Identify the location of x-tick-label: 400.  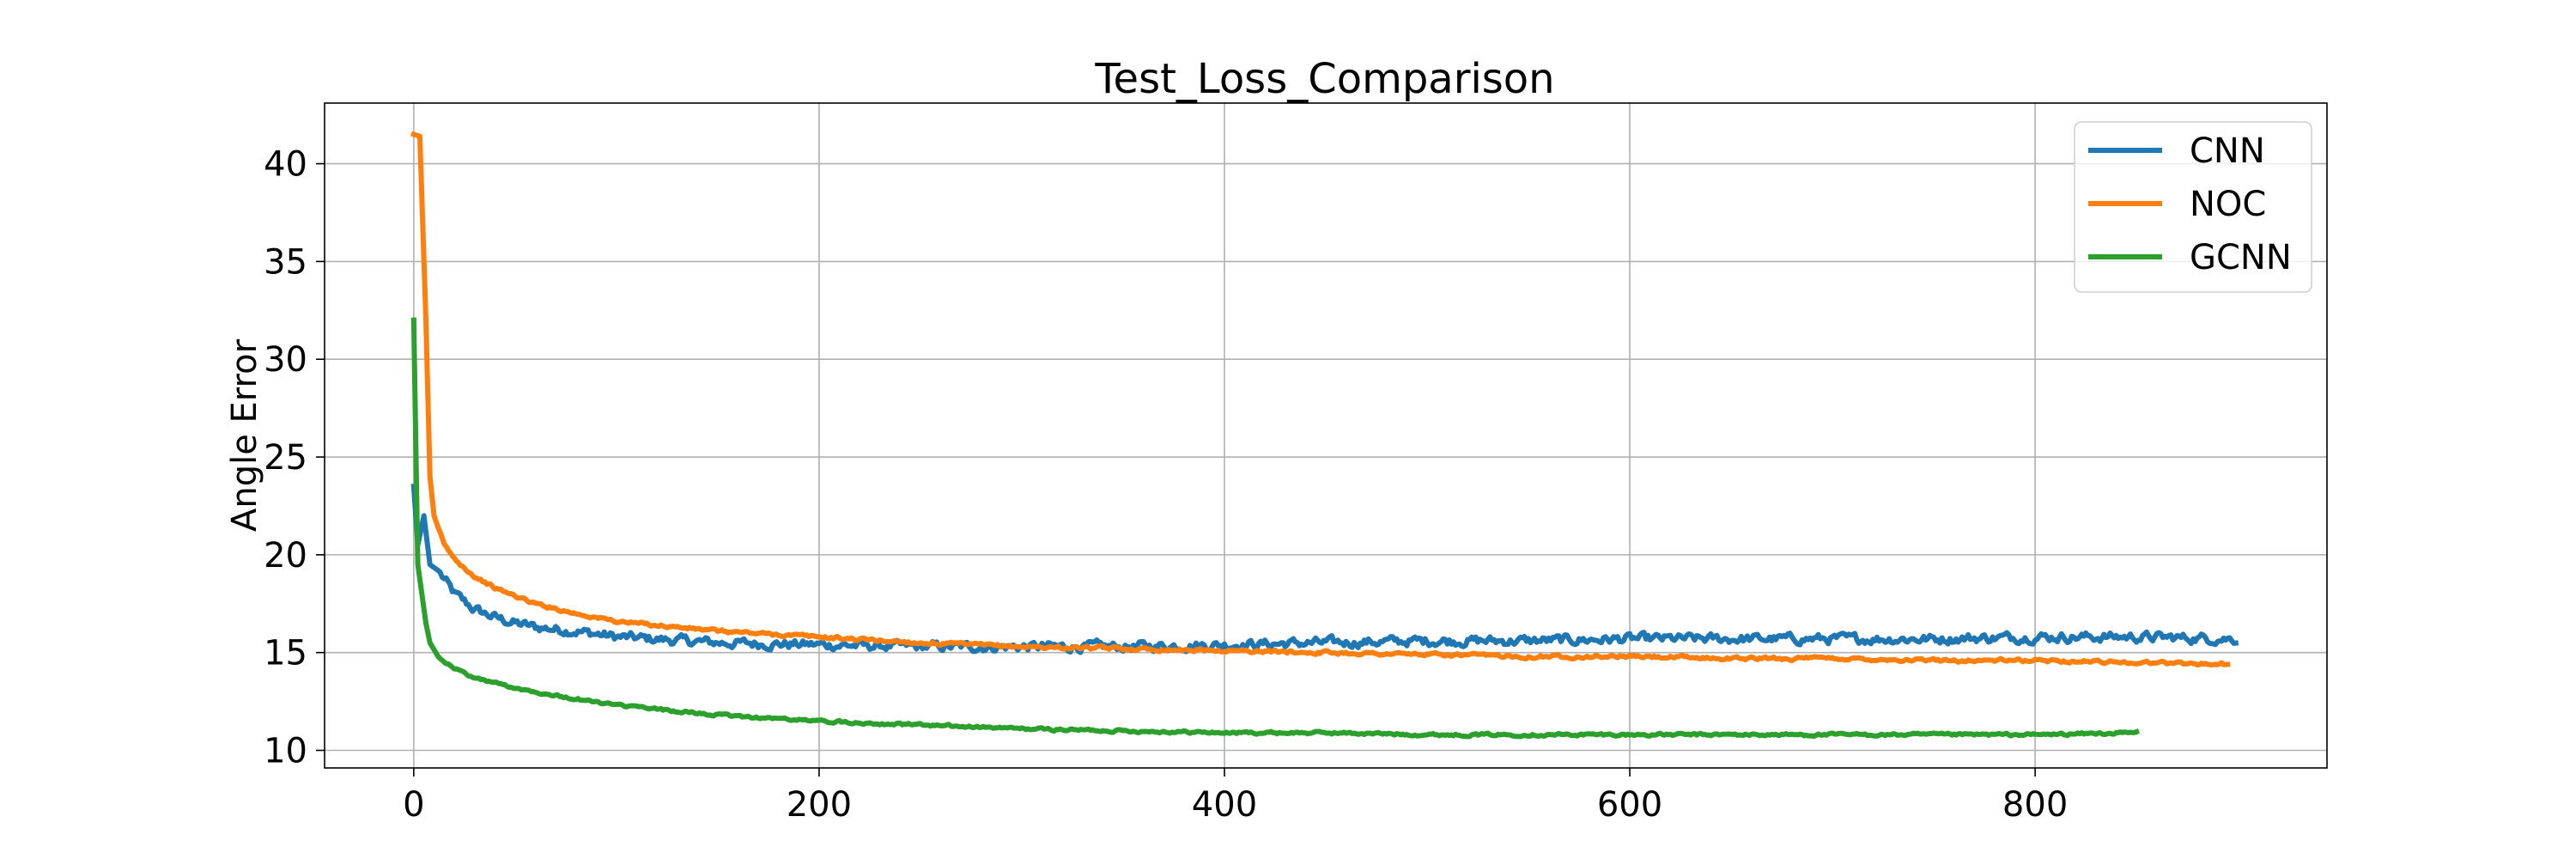
(1224, 805).